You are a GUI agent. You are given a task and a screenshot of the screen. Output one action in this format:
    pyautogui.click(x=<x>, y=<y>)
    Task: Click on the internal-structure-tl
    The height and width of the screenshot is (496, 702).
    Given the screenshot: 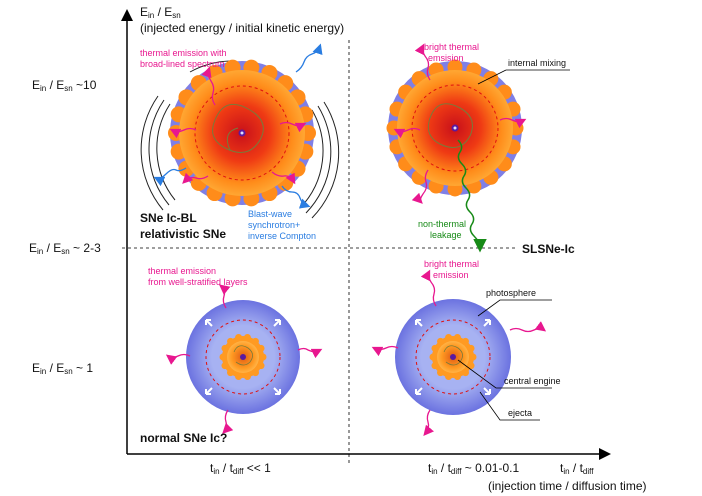 What is the action you would take?
    pyautogui.click(x=238, y=128)
    